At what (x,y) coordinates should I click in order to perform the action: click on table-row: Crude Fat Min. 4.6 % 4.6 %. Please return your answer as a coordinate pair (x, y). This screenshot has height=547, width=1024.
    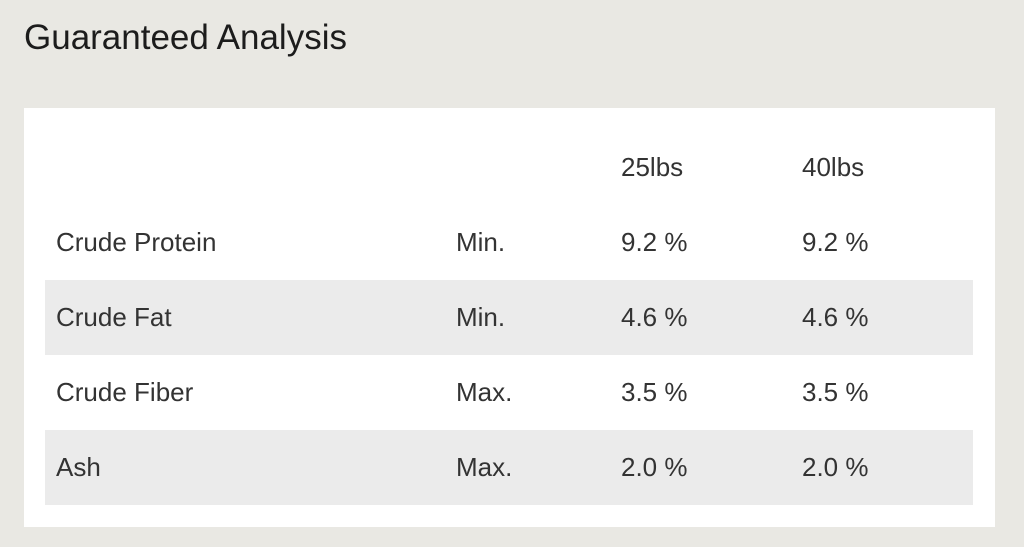
    Looking at the image, I should click on (509, 317).